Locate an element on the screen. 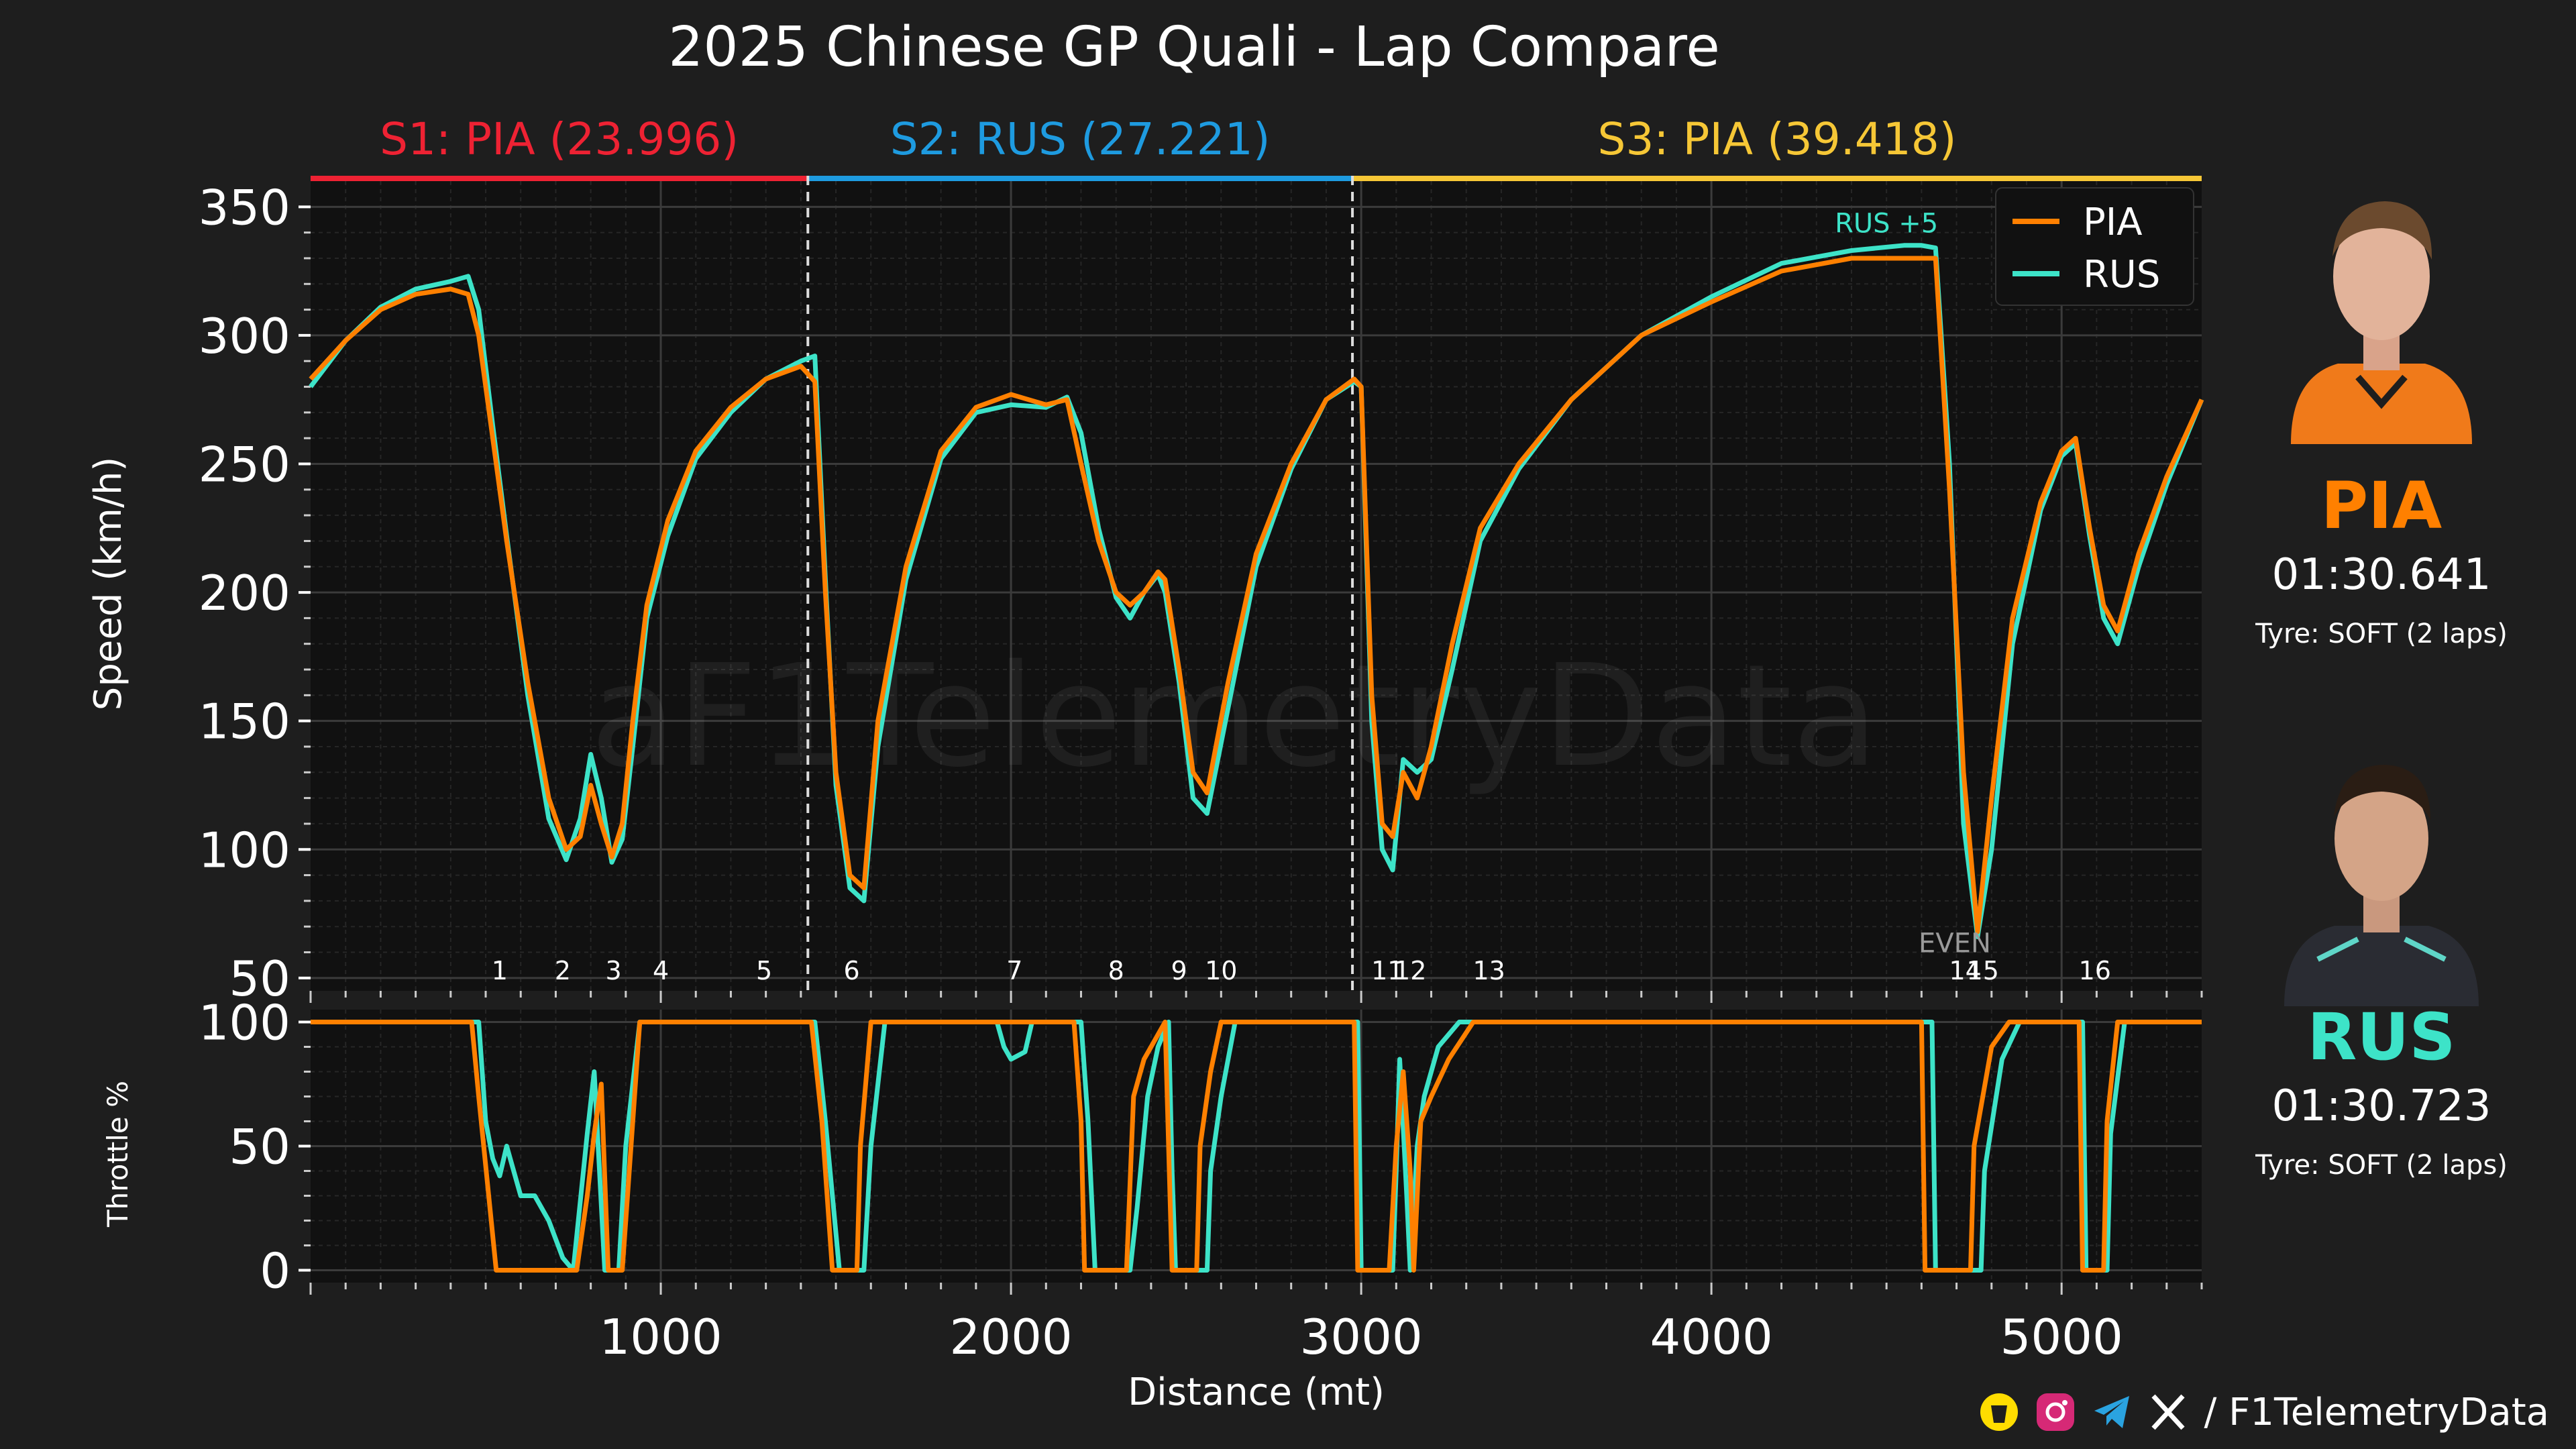 Image resolution: width=2576 pixels, height=1449 pixels. y-tick-label: 200 is located at coordinates (244, 593).